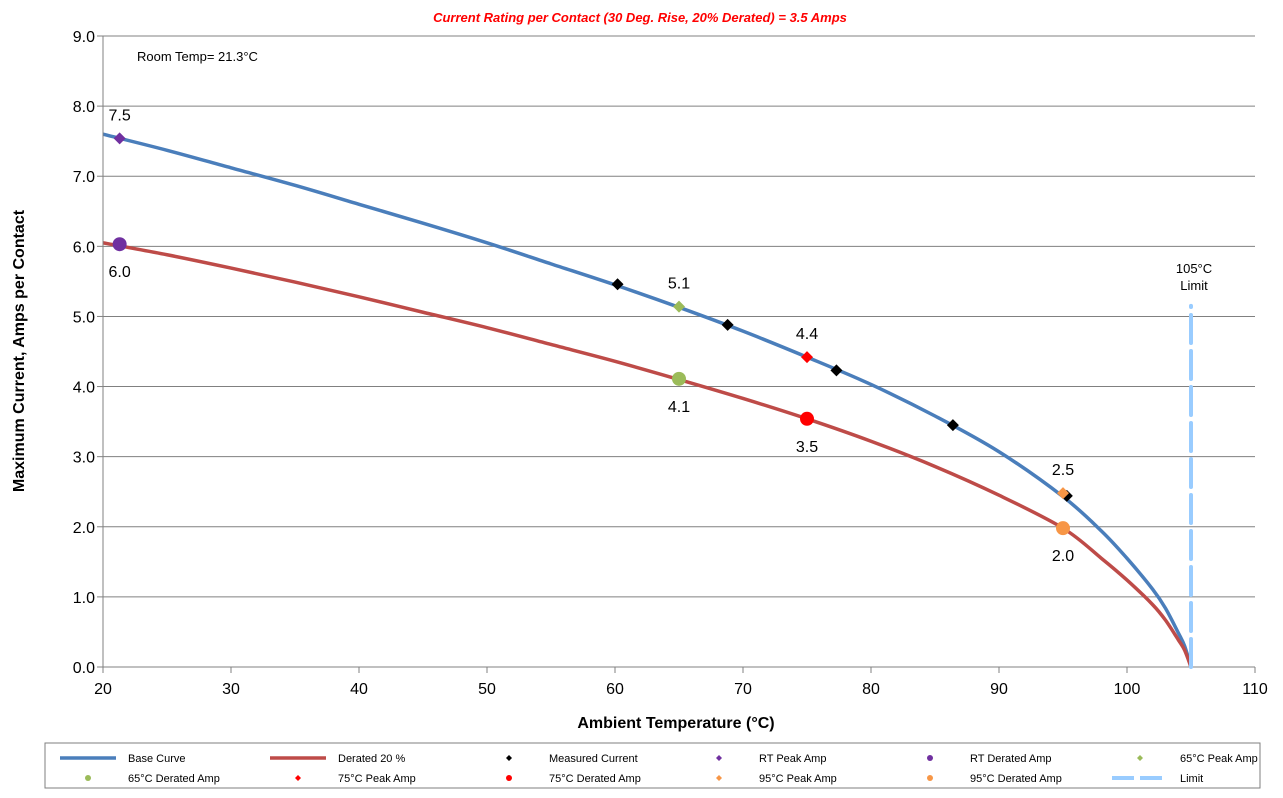  What do you see at coordinates (1016, 779) in the screenshot?
I see `legend-label-95c-derated-amp: 95°C Derated Amp` at bounding box center [1016, 779].